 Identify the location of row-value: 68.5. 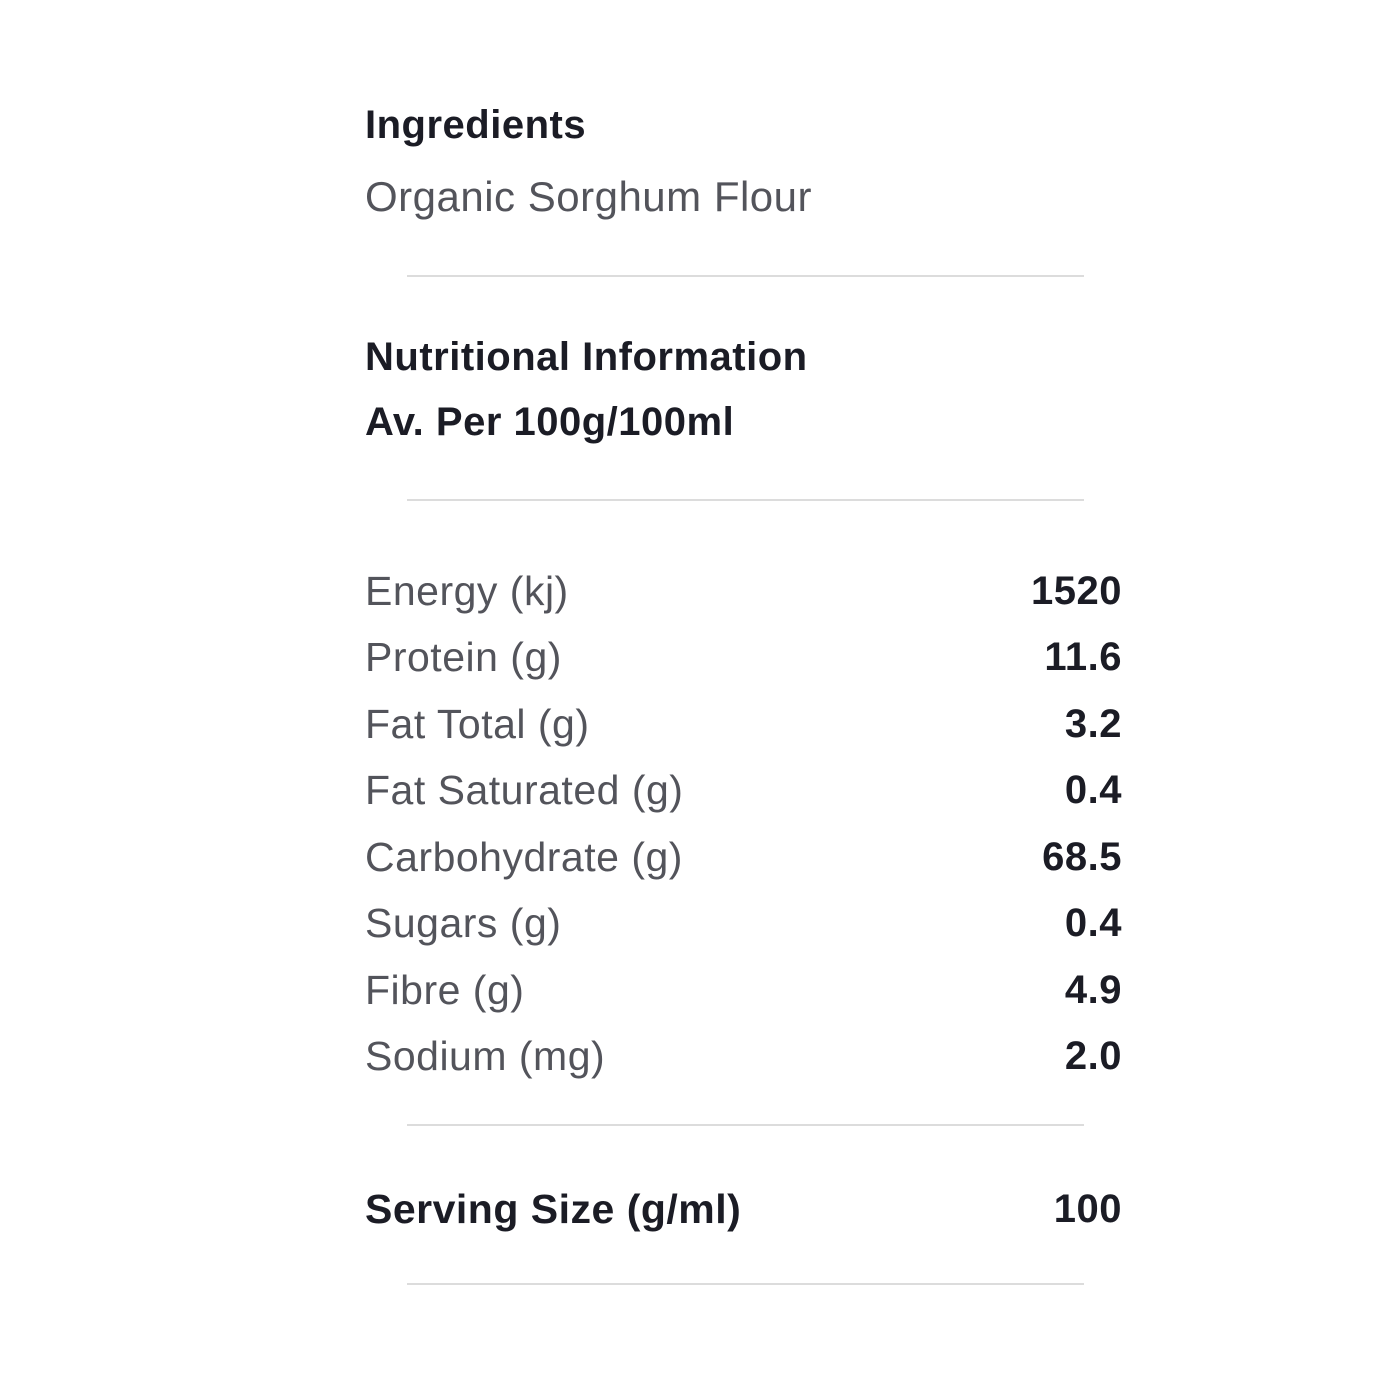
(1082, 856).